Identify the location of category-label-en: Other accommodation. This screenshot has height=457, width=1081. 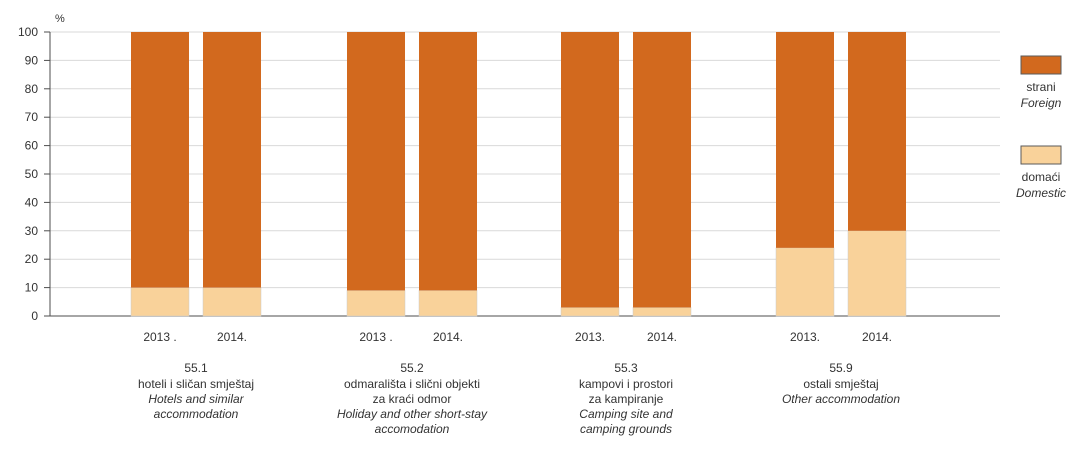
(841, 399).